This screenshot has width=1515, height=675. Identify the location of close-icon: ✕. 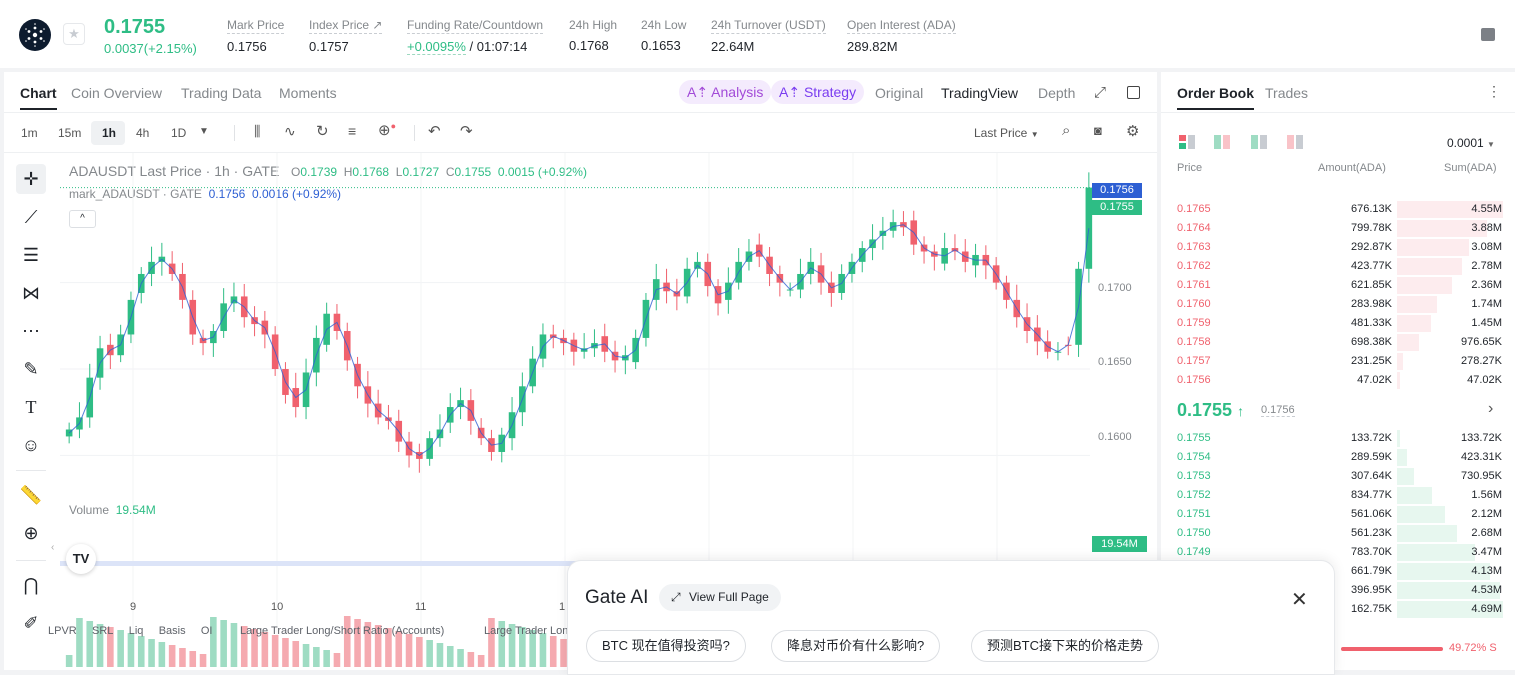
(1299, 600).